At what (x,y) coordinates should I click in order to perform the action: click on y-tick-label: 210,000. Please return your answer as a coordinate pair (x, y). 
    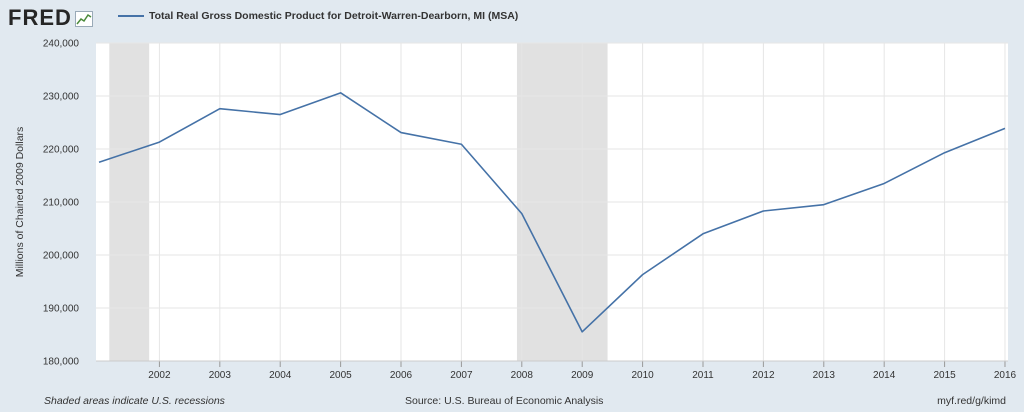
    Looking at the image, I should click on (61, 203).